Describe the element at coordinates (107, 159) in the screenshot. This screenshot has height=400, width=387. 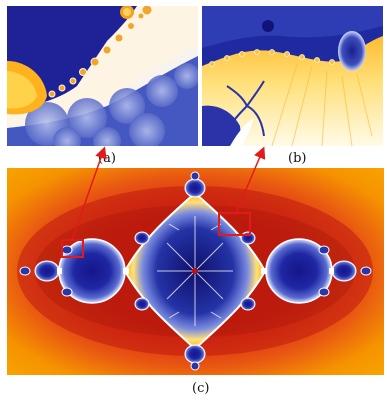
I see `caption-a: (a)` at that location.